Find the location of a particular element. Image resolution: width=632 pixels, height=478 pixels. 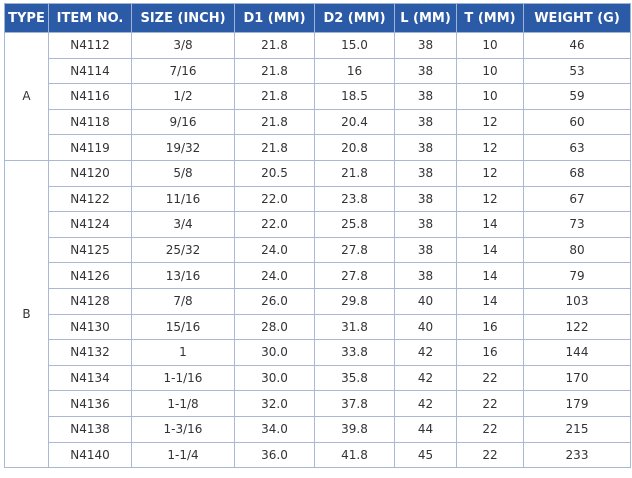

table-cell: N4119 is located at coordinates (90, 147).